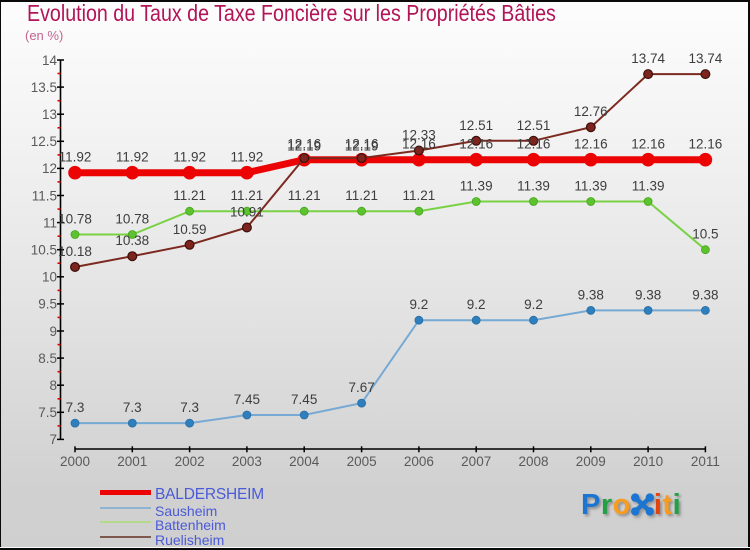  I want to click on svg-text: 8.5, so click(47, 358).